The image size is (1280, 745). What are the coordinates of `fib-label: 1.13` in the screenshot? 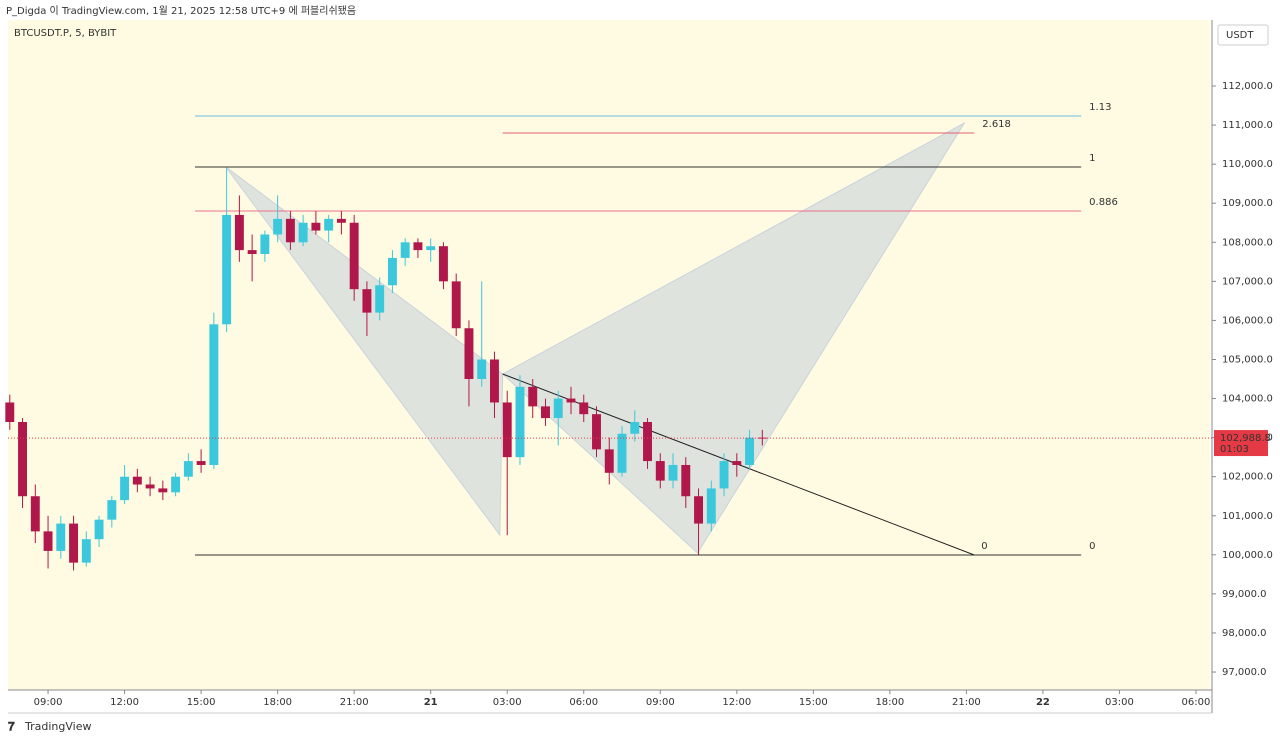 It's located at (1100, 107).